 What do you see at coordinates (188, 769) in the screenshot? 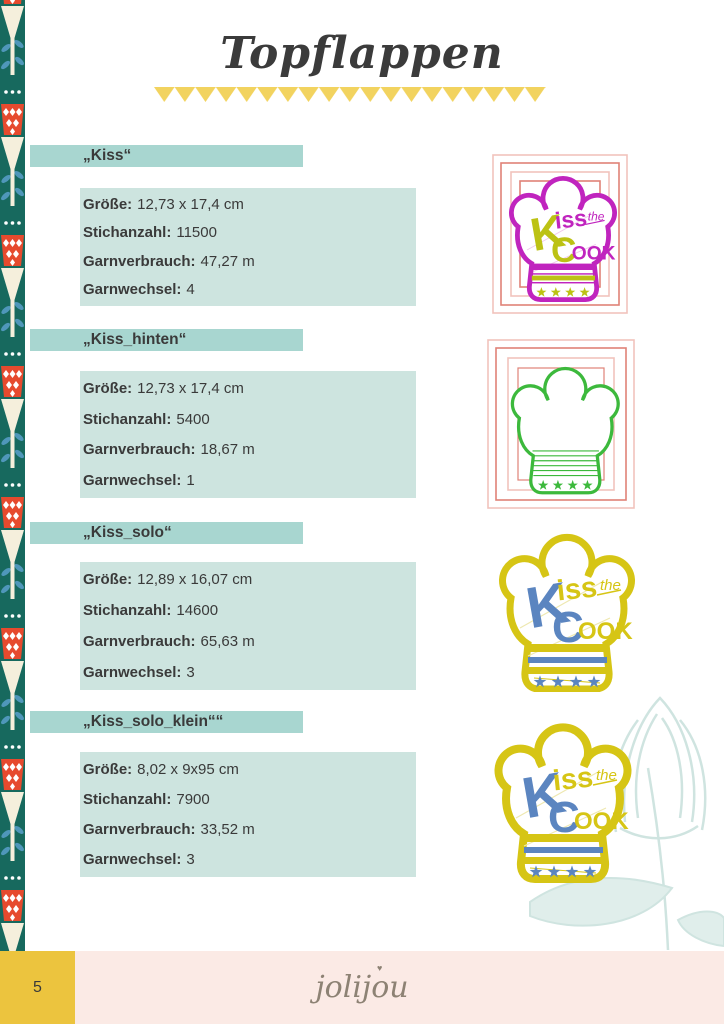
I see `info-value: 8,02 x 9x95 cm` at bounding box center [188, 769].